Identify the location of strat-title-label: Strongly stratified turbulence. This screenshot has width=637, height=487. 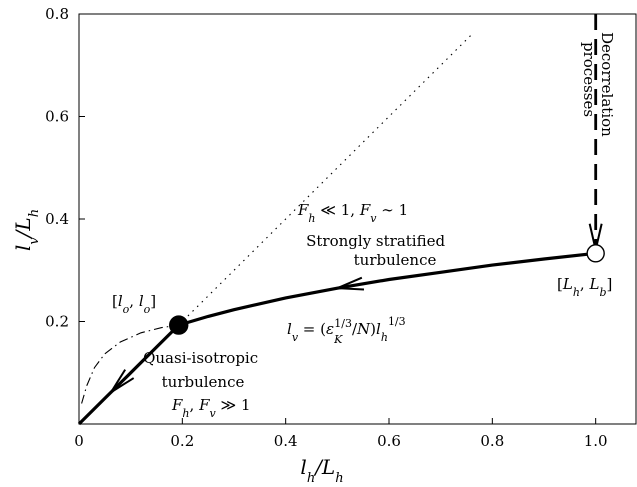
(378, 250).